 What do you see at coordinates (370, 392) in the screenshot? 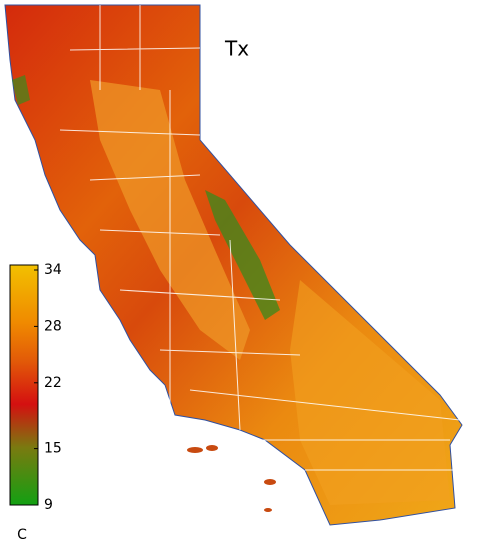
I see `desert` at bounding box center [370, 392].